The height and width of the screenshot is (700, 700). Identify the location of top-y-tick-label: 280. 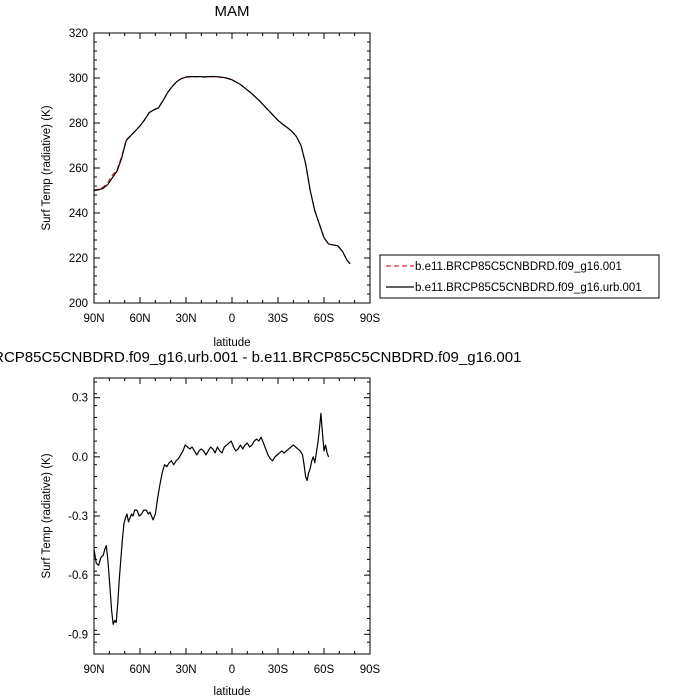
(78, 124).